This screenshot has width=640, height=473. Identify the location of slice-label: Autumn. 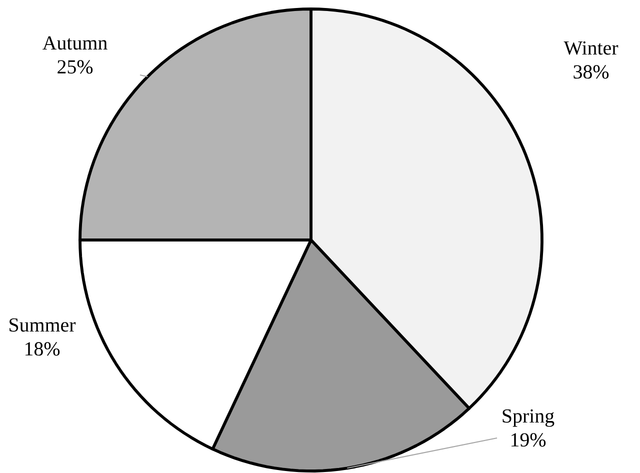
(75, 43).